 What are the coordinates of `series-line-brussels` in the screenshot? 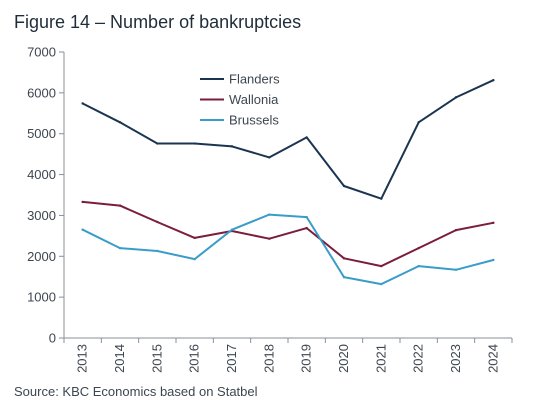 It's located at (288, 249).